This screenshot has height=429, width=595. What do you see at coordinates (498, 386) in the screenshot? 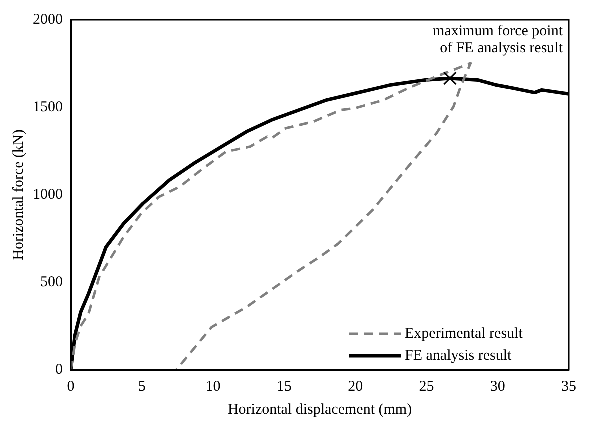
I see `x-tick-label: 30` at bounding box center [498, 386].